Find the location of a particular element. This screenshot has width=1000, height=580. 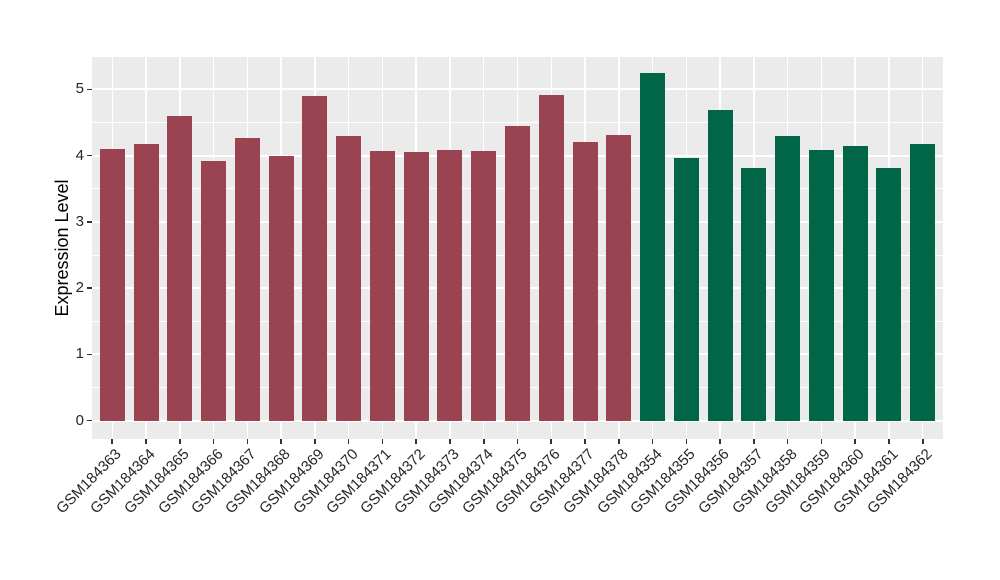

bar-GSM184354 is located at coordinates (653, 247).